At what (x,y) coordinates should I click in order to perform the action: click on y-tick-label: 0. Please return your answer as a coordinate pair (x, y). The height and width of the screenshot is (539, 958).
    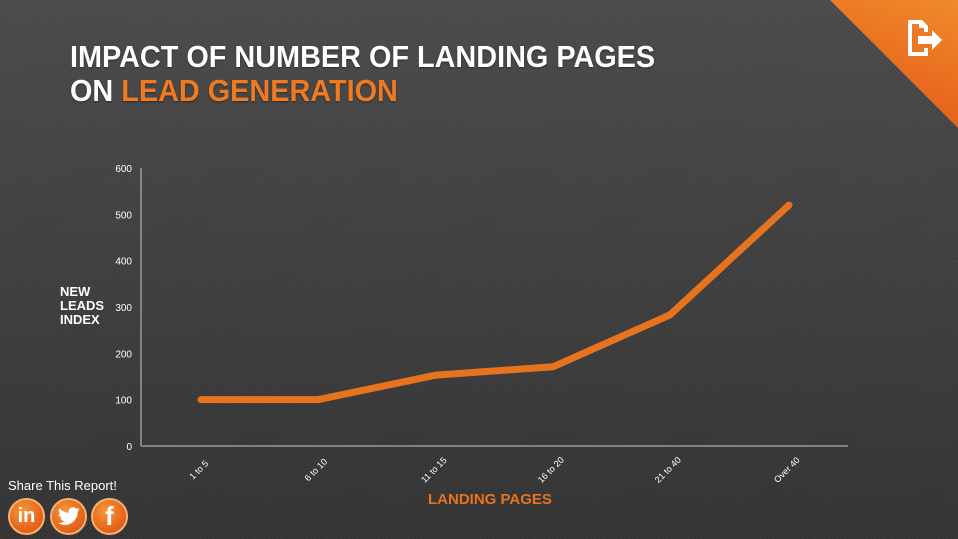
    Looking at the image, I should click on (129, 447).